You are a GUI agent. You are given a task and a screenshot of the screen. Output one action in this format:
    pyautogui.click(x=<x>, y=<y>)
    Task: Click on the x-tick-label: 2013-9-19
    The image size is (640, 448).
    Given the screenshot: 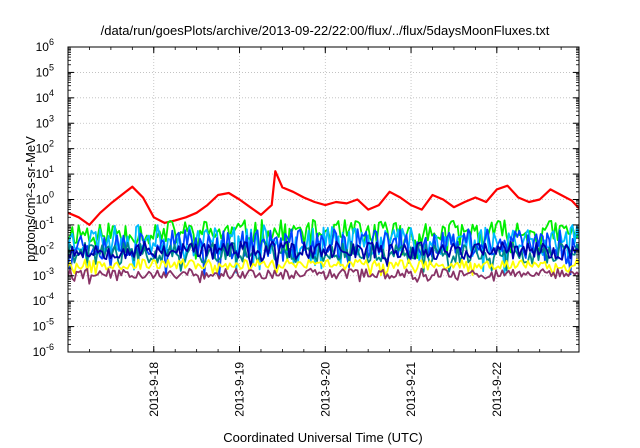 What is the action you would take?
    pyautogui.click(x=240, y=389)
    